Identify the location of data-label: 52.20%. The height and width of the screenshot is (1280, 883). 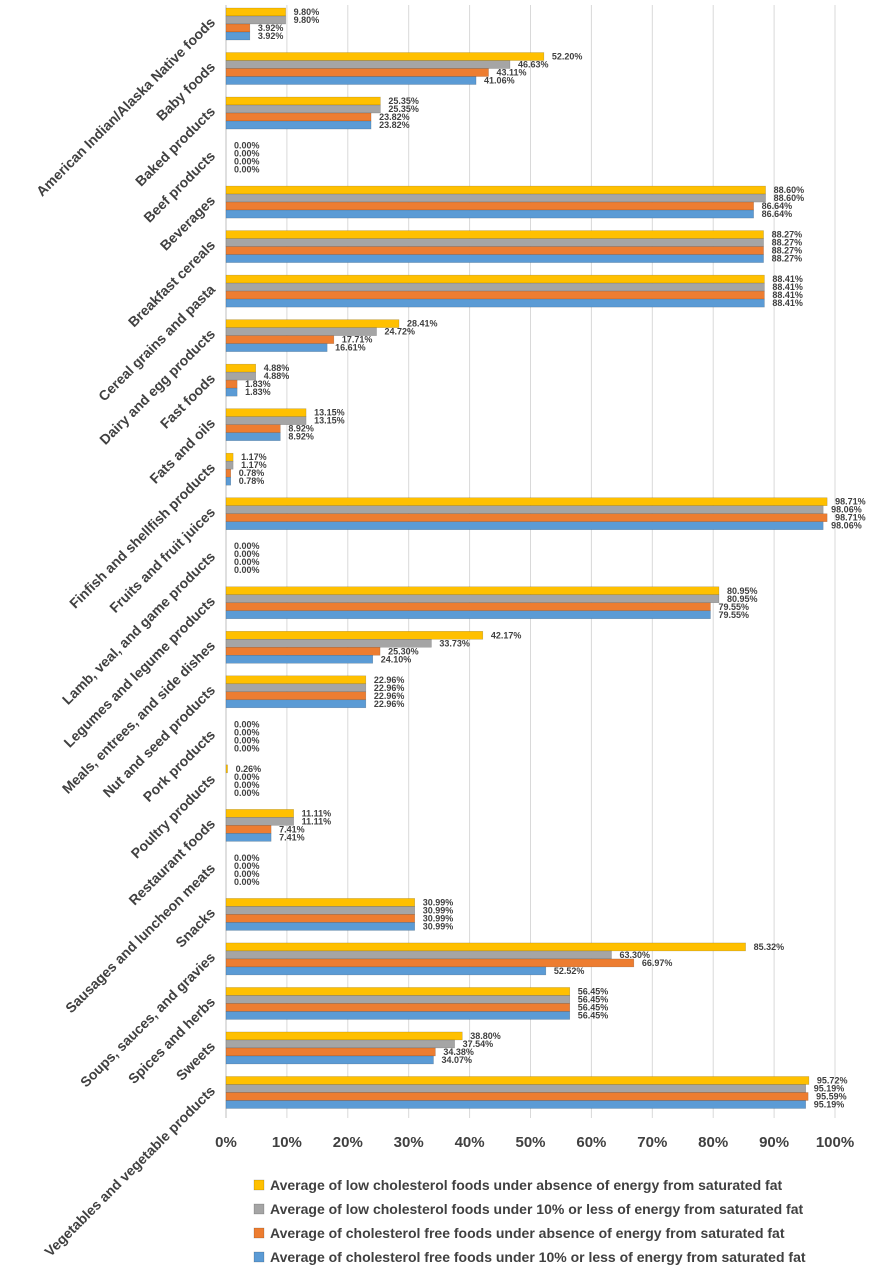
(567, 57).